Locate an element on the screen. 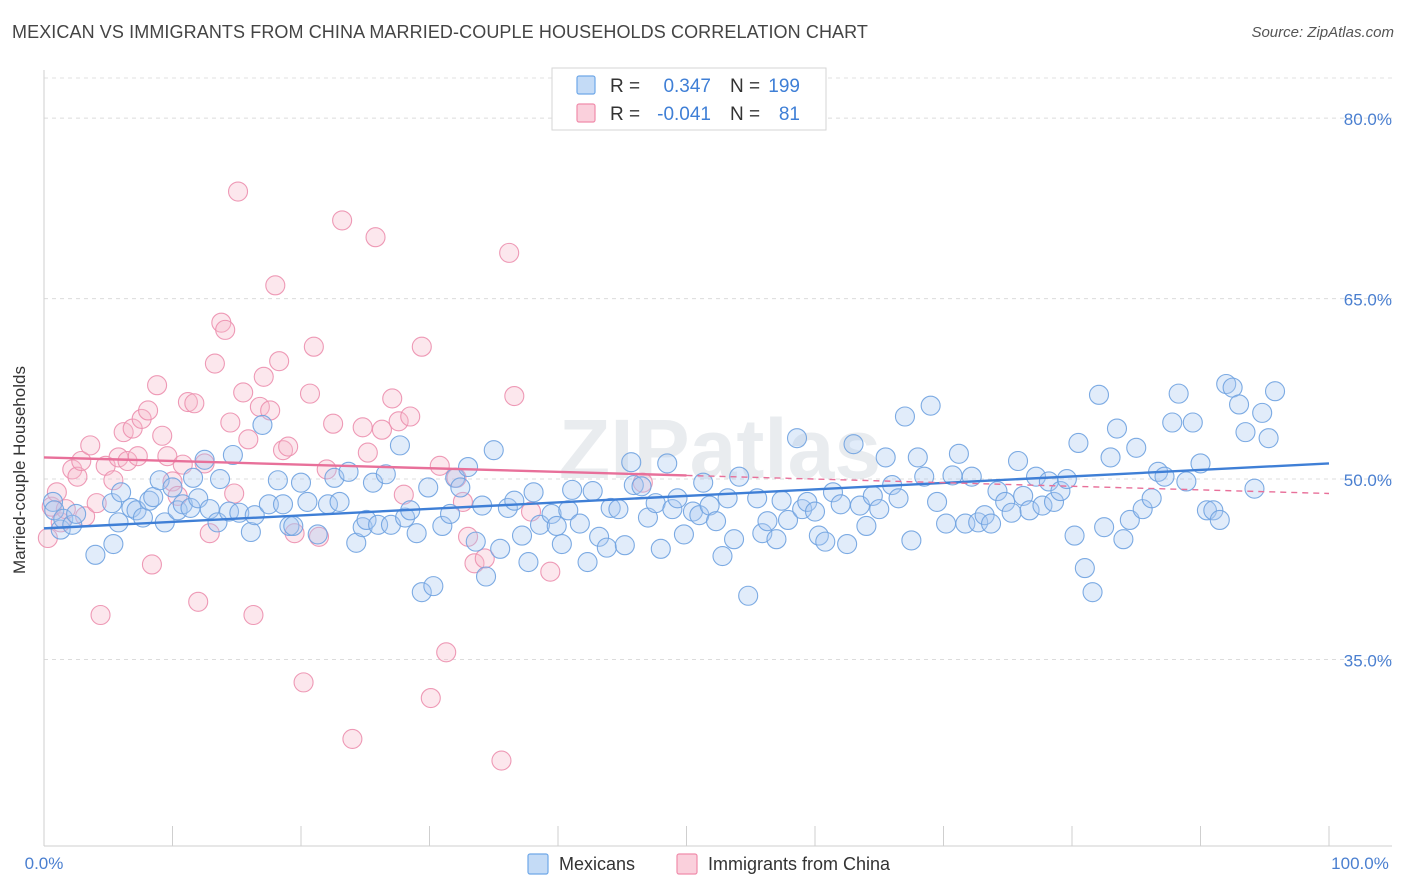 The height and width of the screenshot is (892, 1406). legend-bottom: Mexicans Immigrants from China is located at coordinates (709, 864).